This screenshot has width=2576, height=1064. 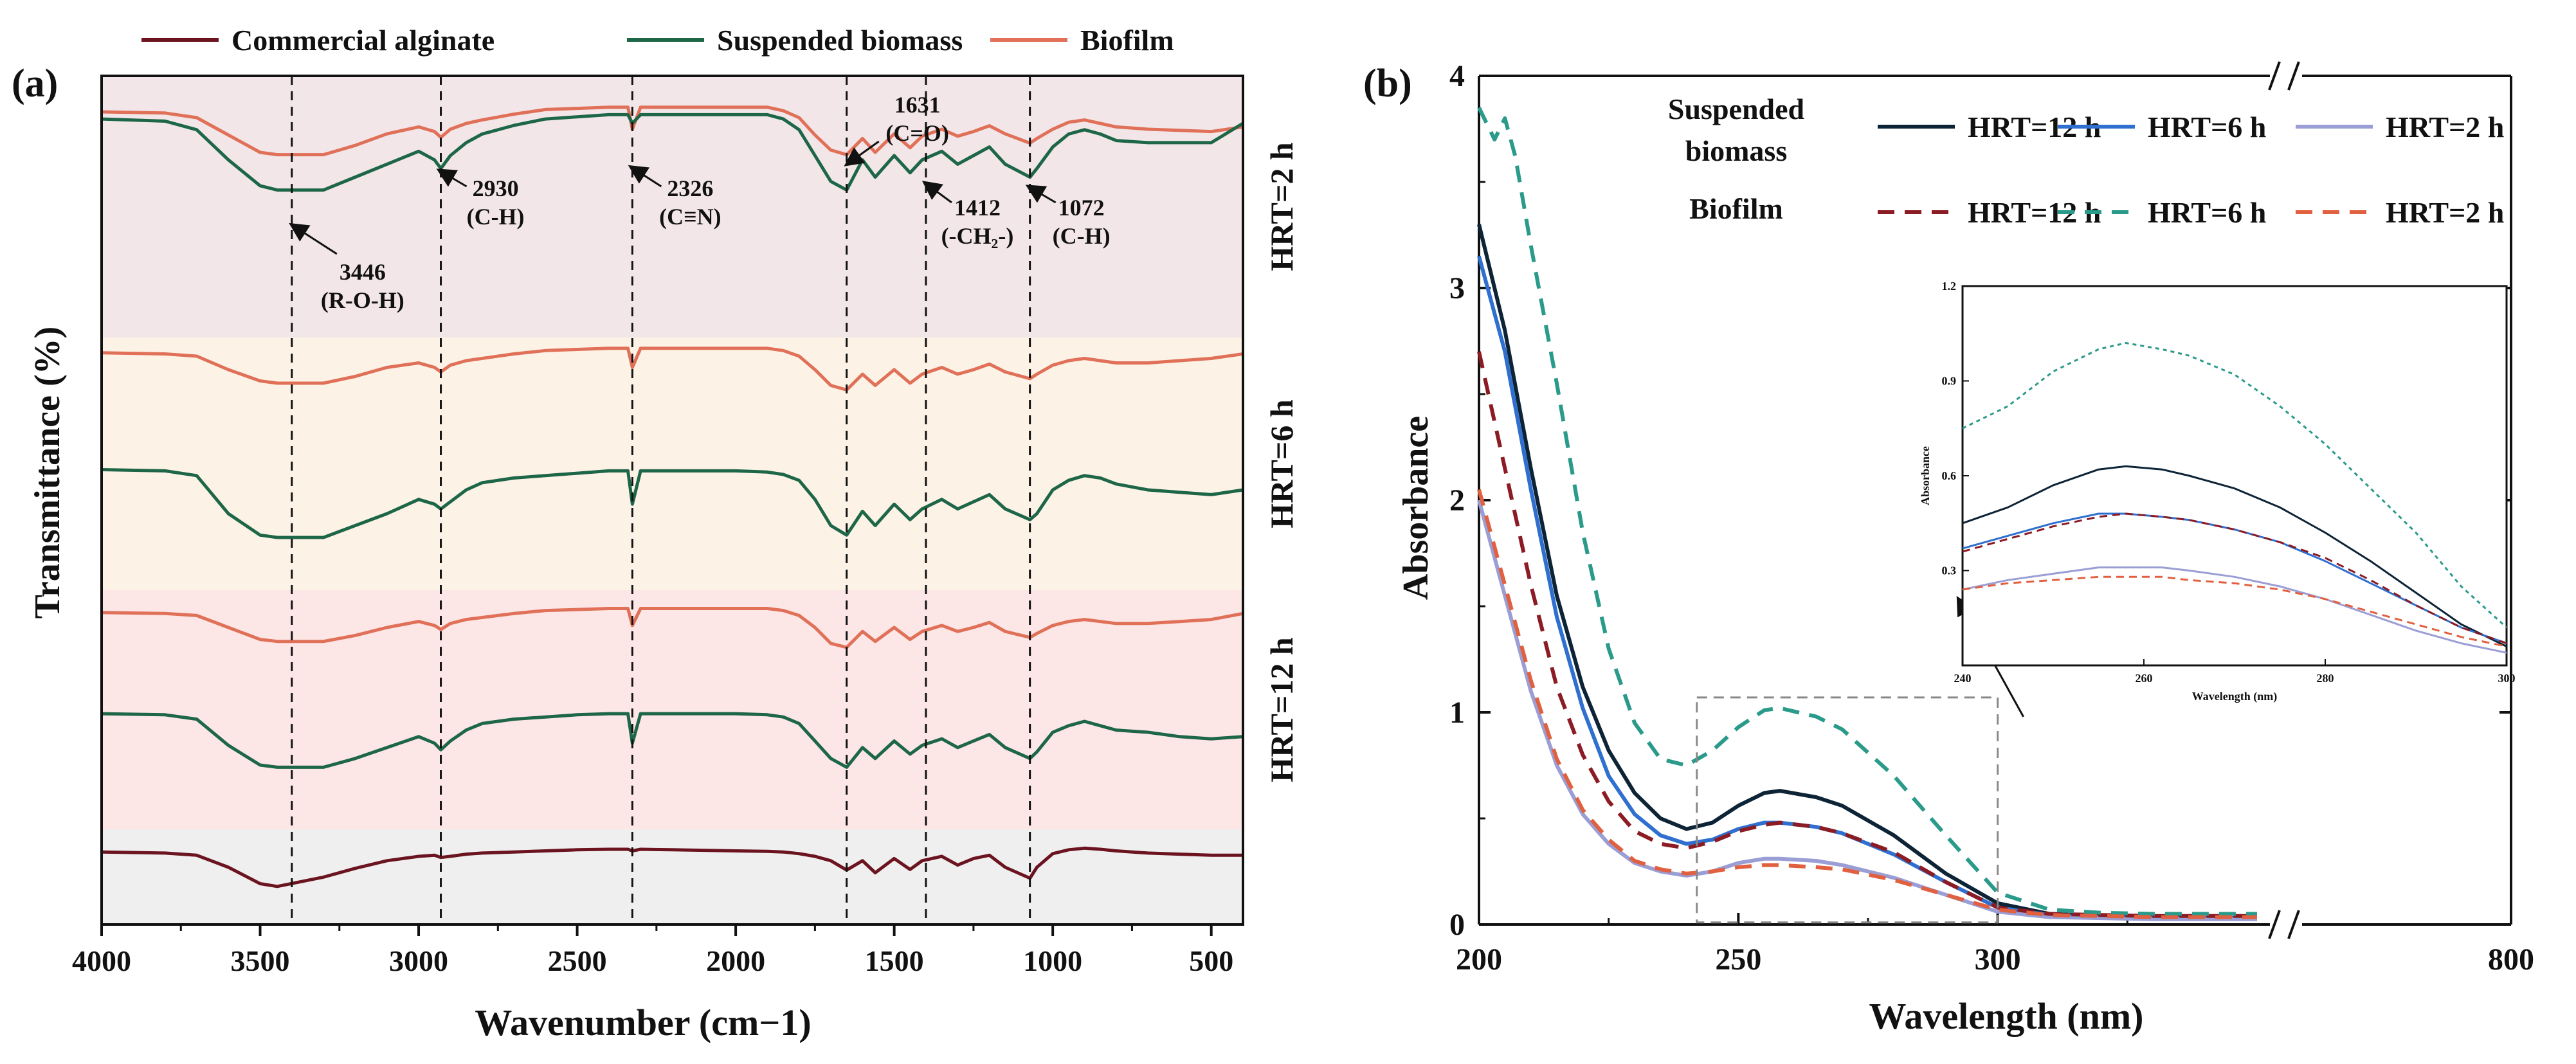 I want to click on inset-y-tick-label: 0.3, so click(x=1949, y=570).